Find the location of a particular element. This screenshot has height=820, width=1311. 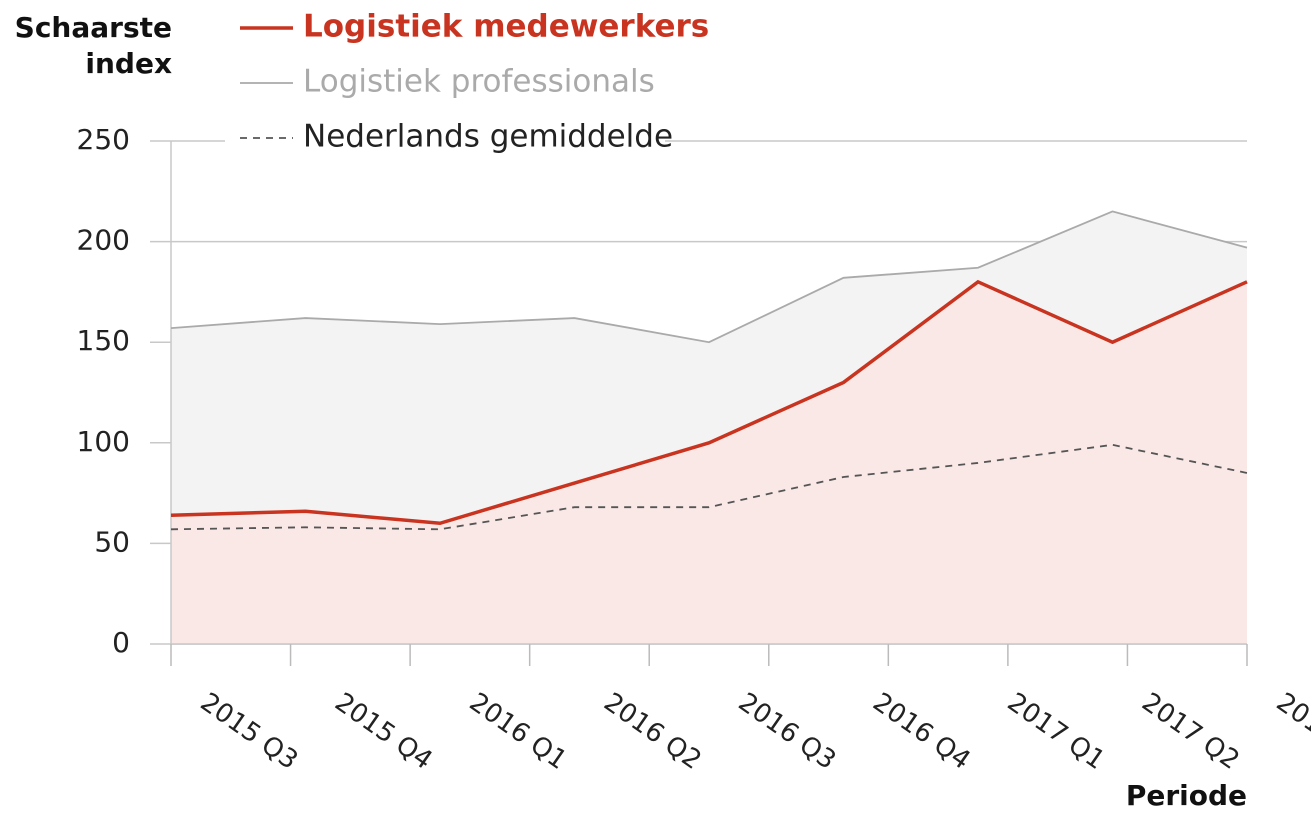

x-tick-label: 2016 Q2 is located at coordinates (652, 731).